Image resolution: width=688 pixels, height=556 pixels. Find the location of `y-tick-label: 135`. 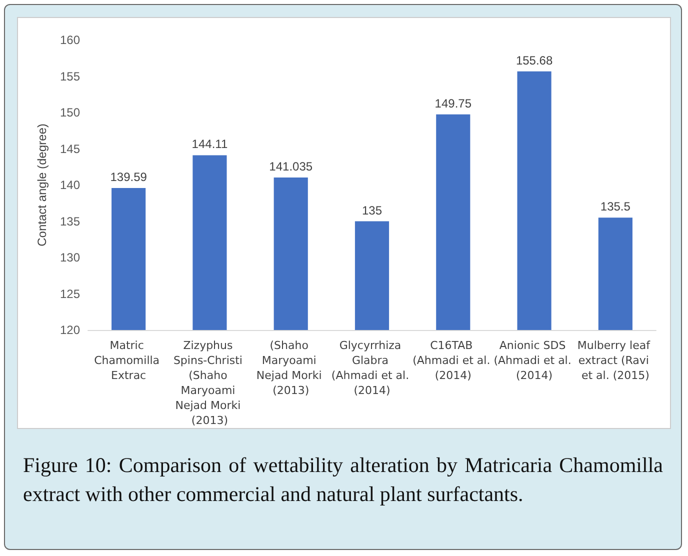

y-tick-label: 135 is located at coordinates (70, 221).